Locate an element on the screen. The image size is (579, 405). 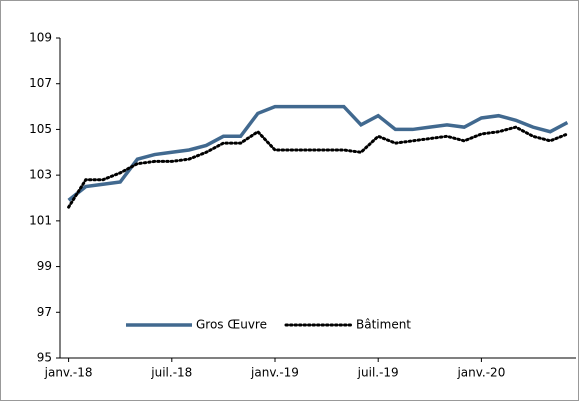
y-tick-label: 107 is located at coordinates (40, 83).